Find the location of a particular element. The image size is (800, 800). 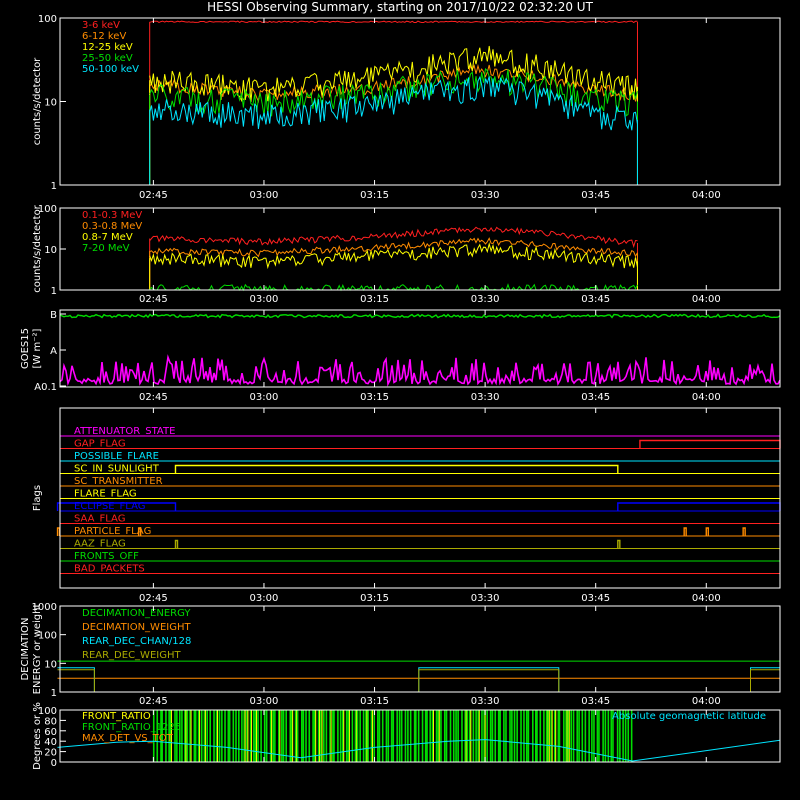

decimation-xtick-label-0: 02:45 is located at coordinates (153, 701).